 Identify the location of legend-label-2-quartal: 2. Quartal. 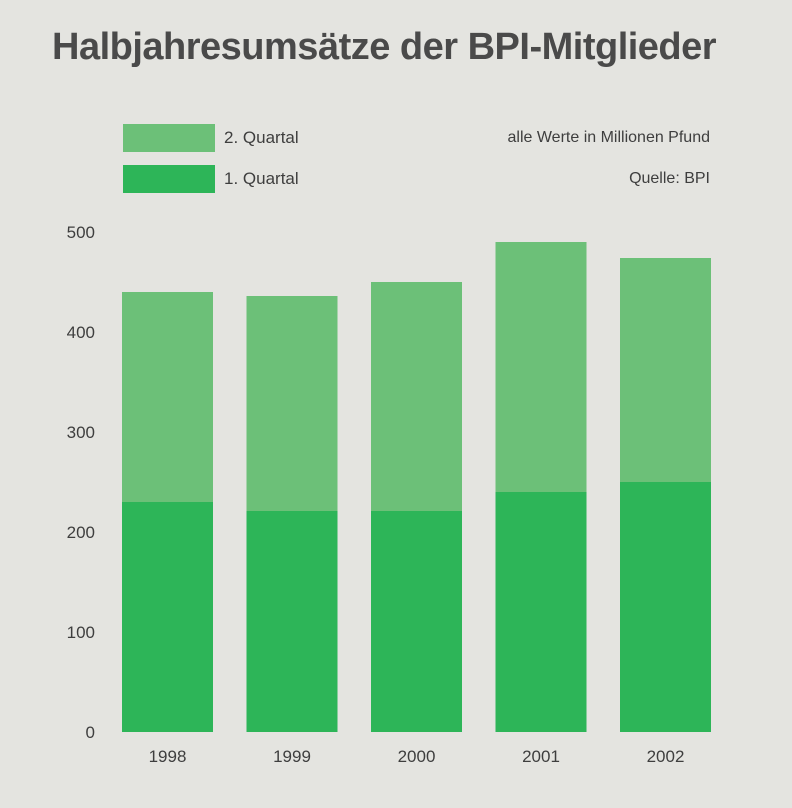
(261, 137).